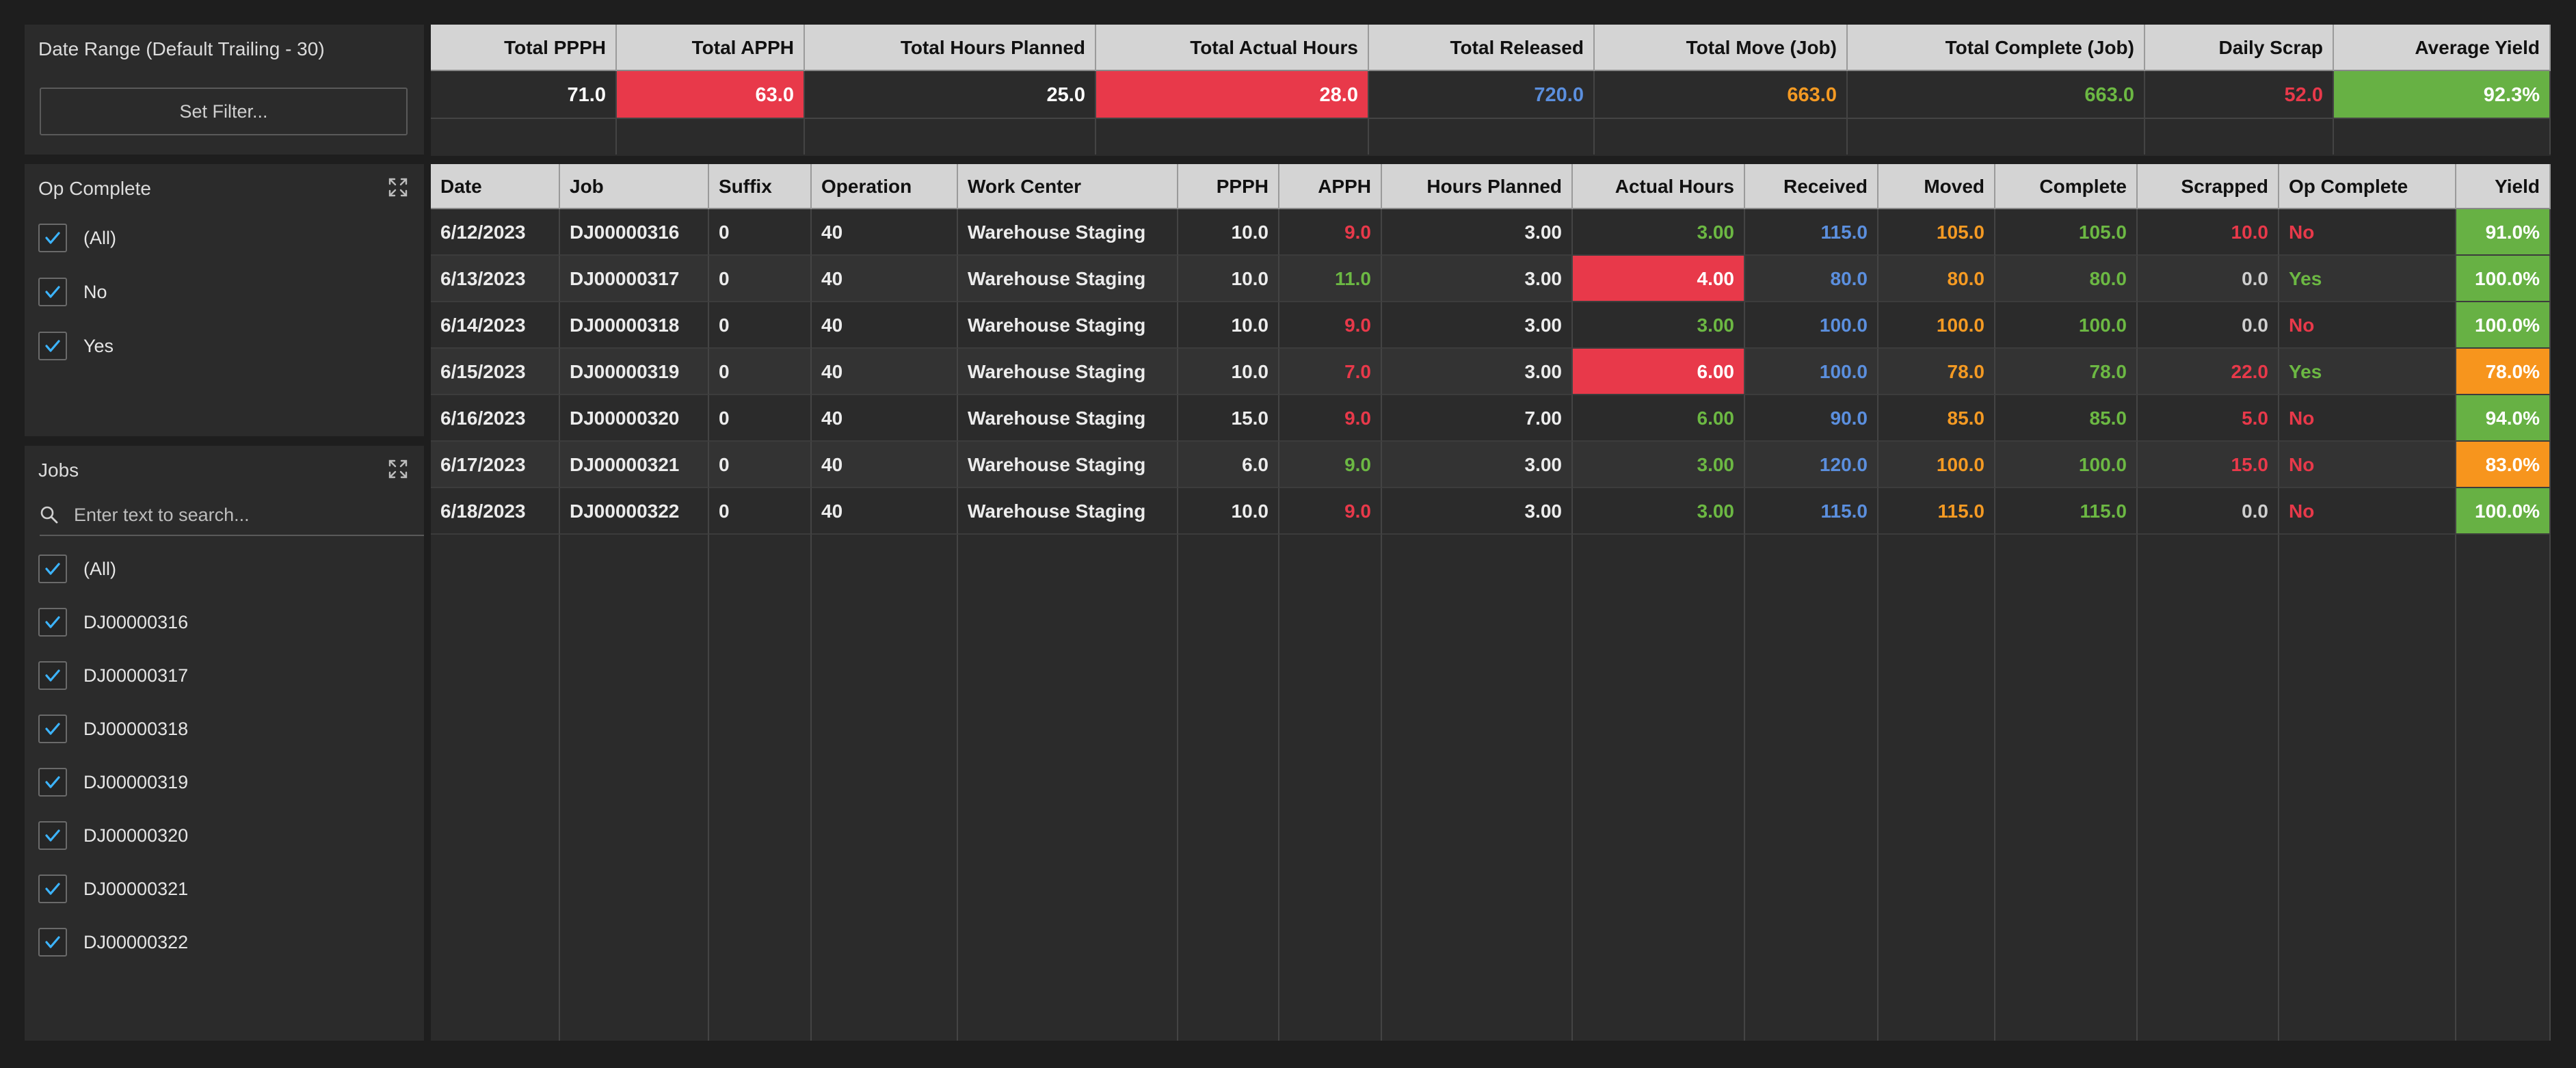 The width and height of the screenshot is (2576, 1068). I want to click on table-cell: 78.0, so click(1936, 372).